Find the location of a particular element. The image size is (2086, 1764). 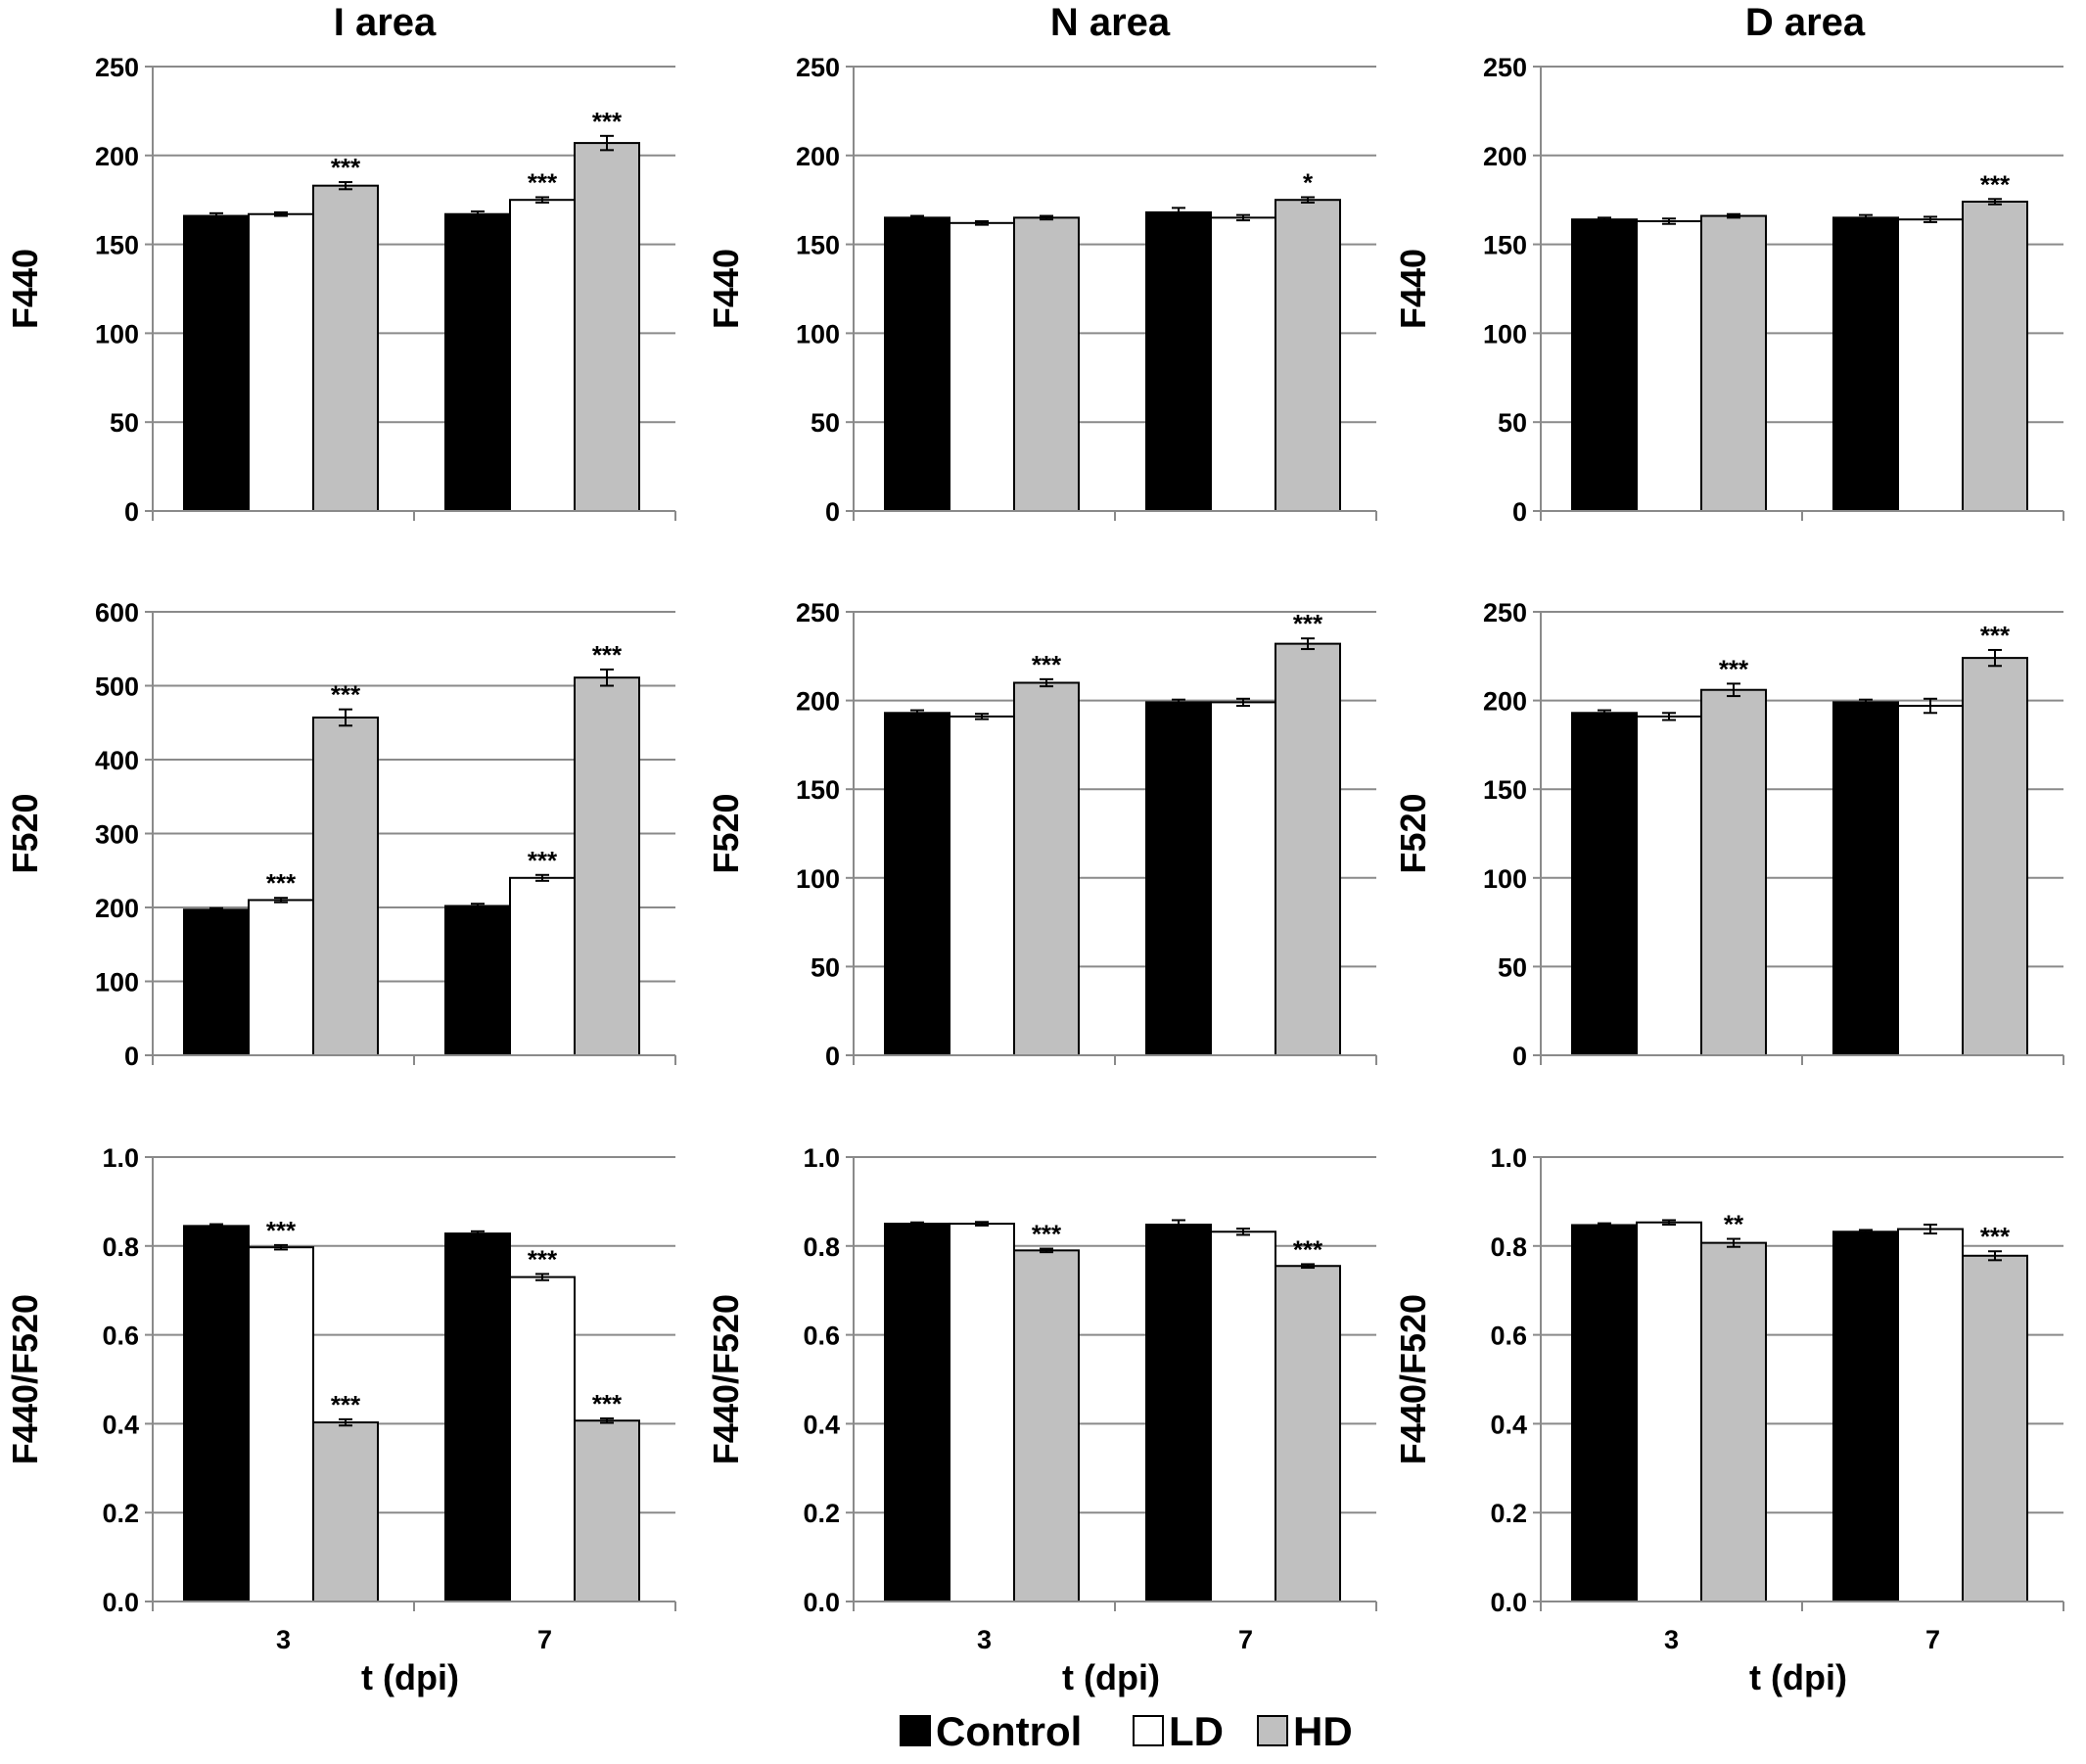

D-ratio-xtick-label-7: 7 is located at coordinates (1933, 1639).